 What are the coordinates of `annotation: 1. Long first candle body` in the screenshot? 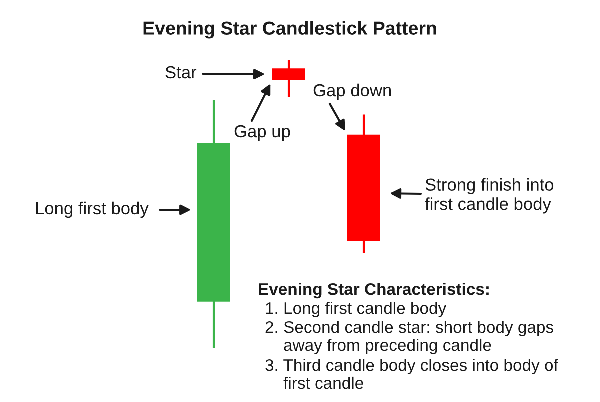 It's located at (356, 310).